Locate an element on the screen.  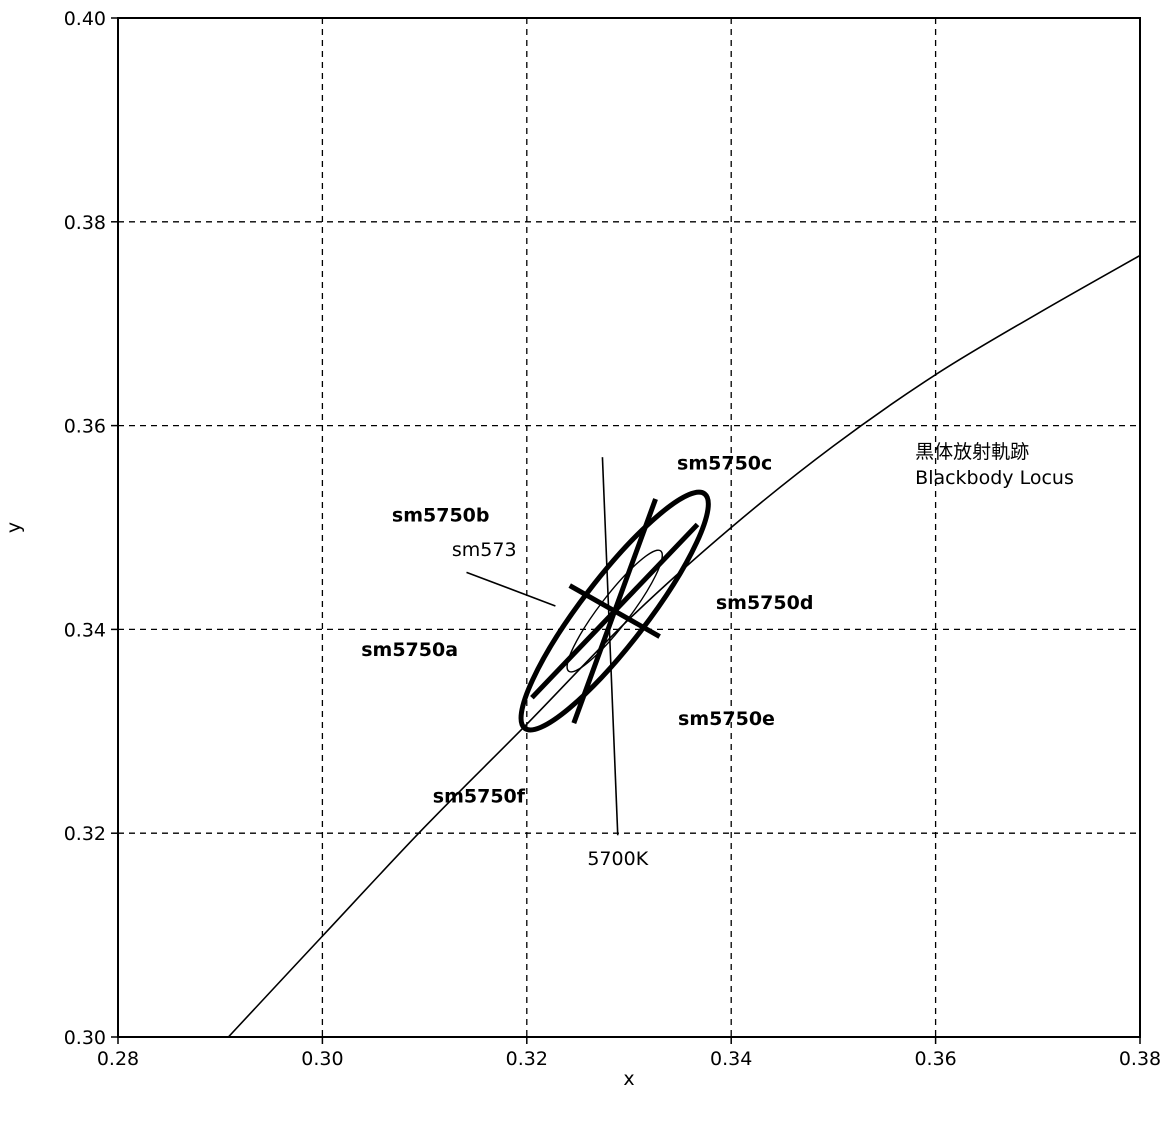
x-tick-label: 0.34 is located at coordinates (731, 1059).